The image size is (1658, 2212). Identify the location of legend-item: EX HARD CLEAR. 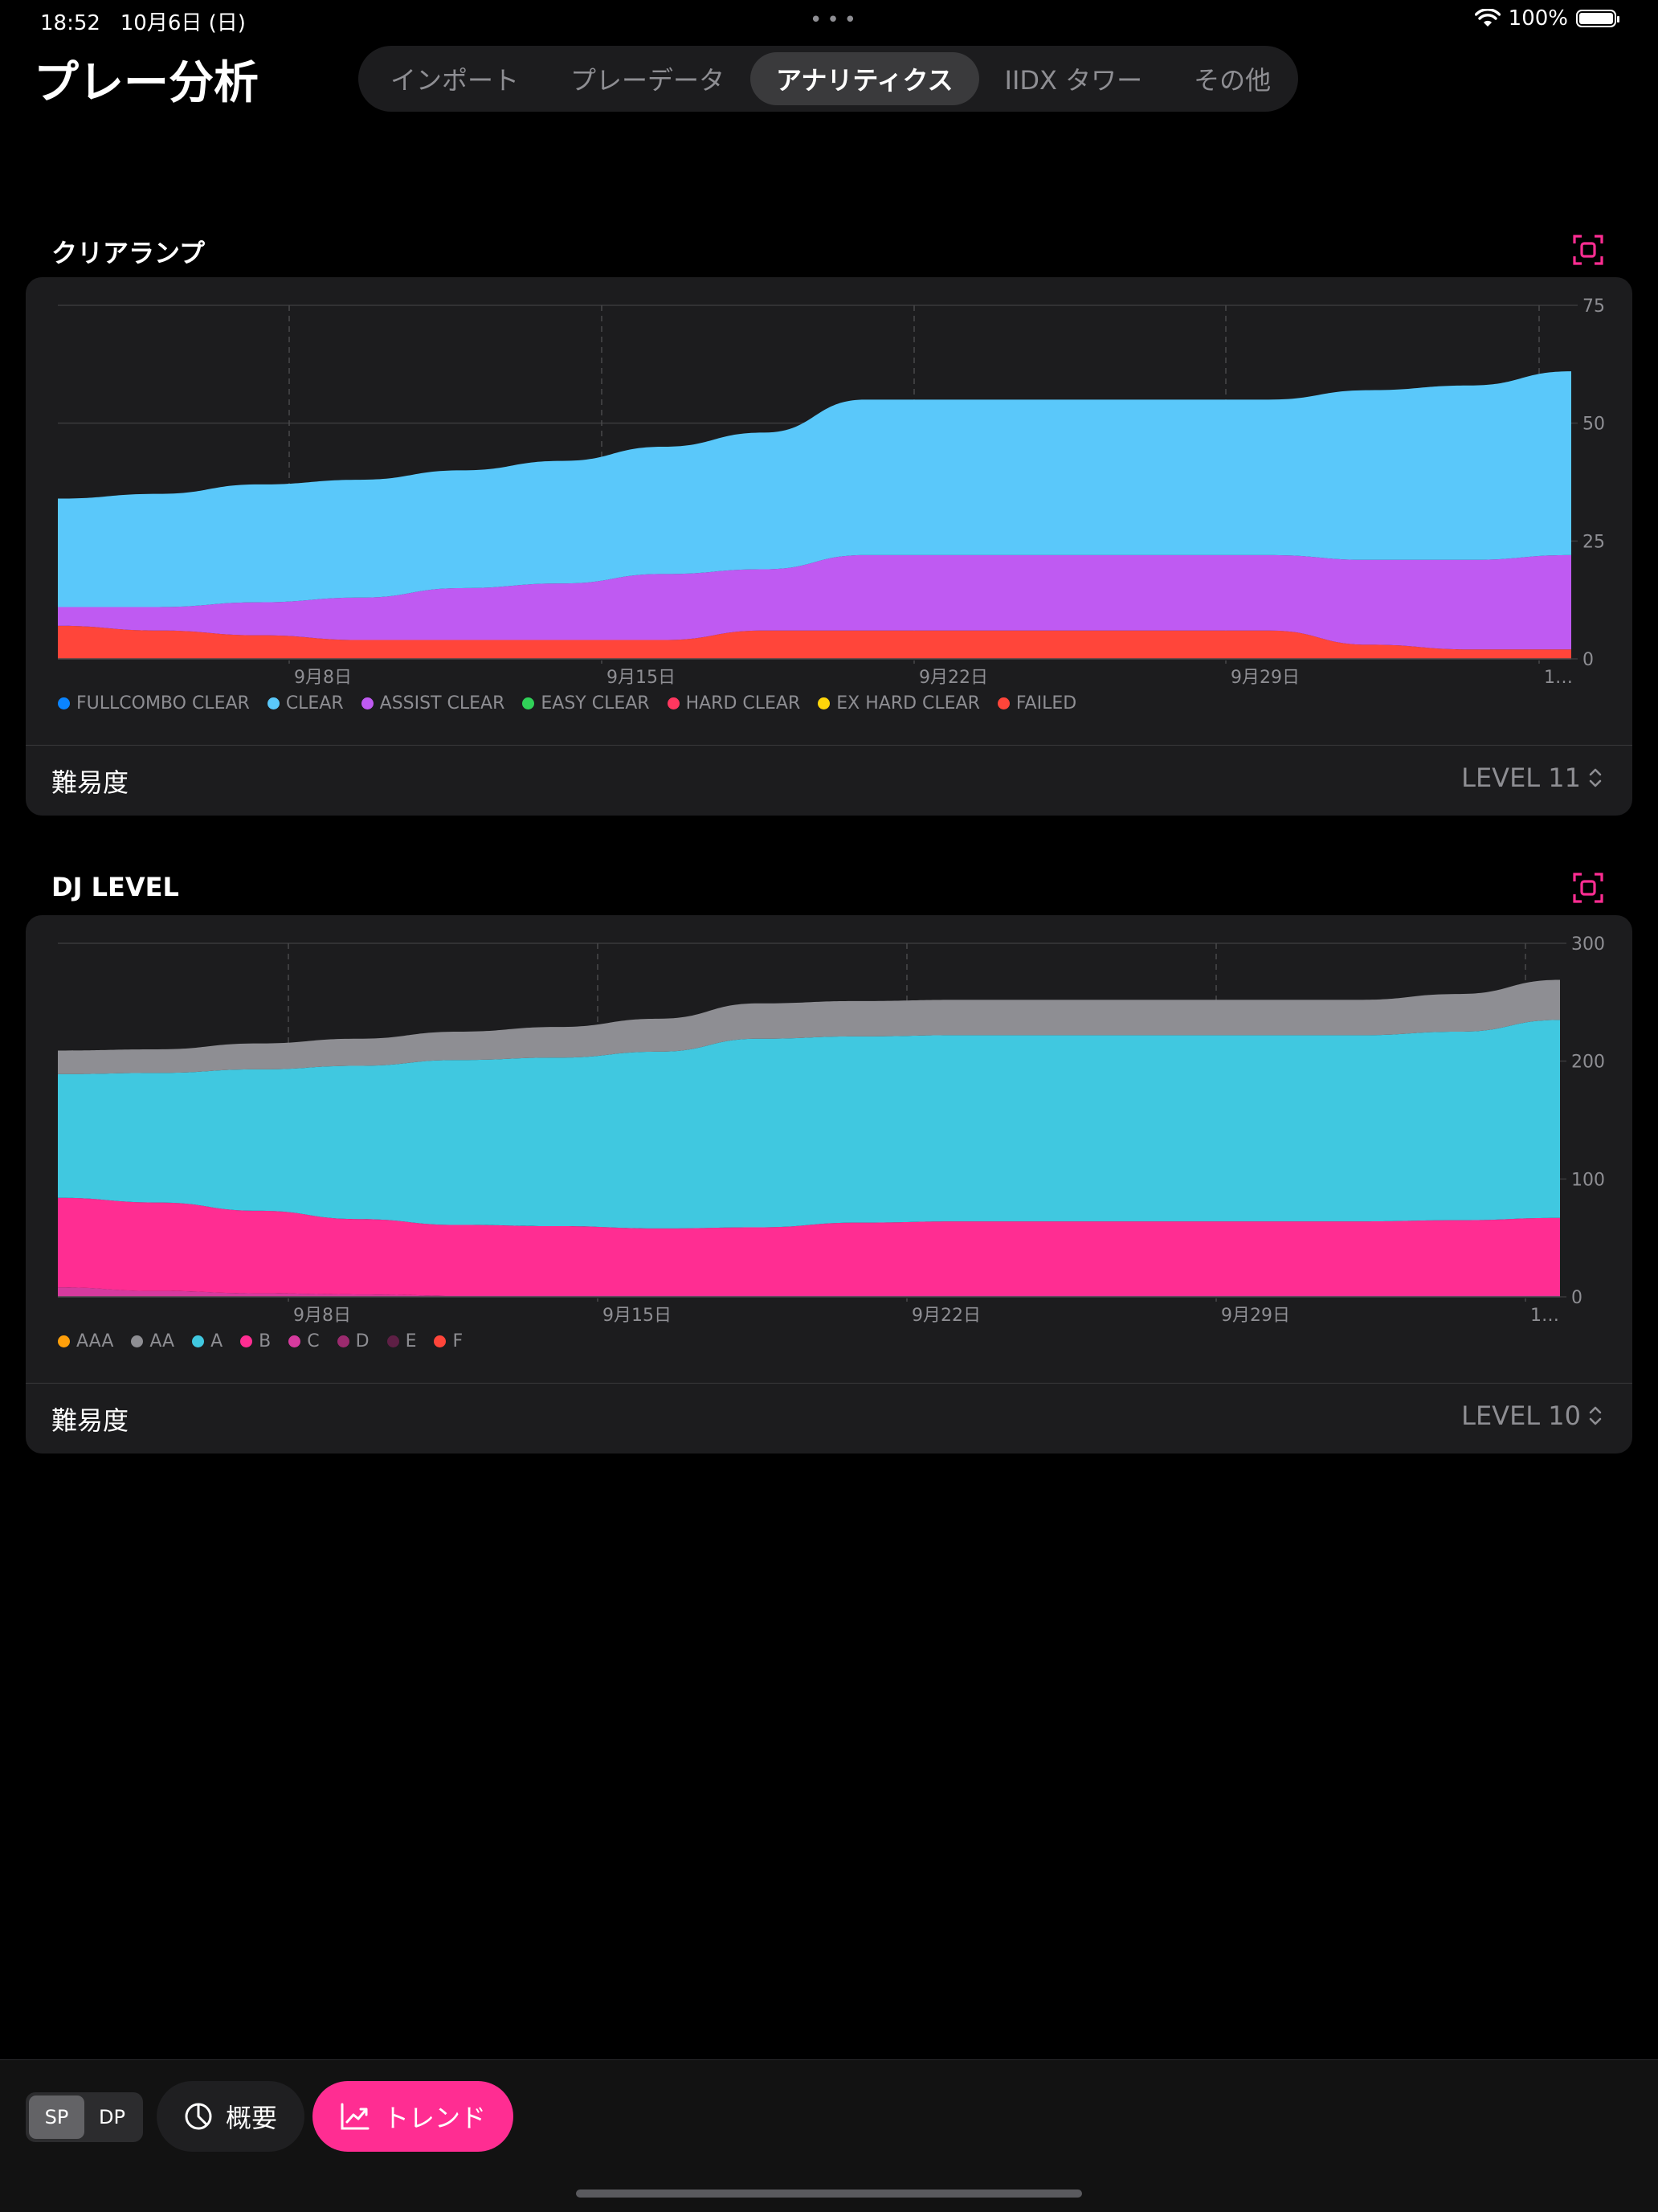
(899, 703).